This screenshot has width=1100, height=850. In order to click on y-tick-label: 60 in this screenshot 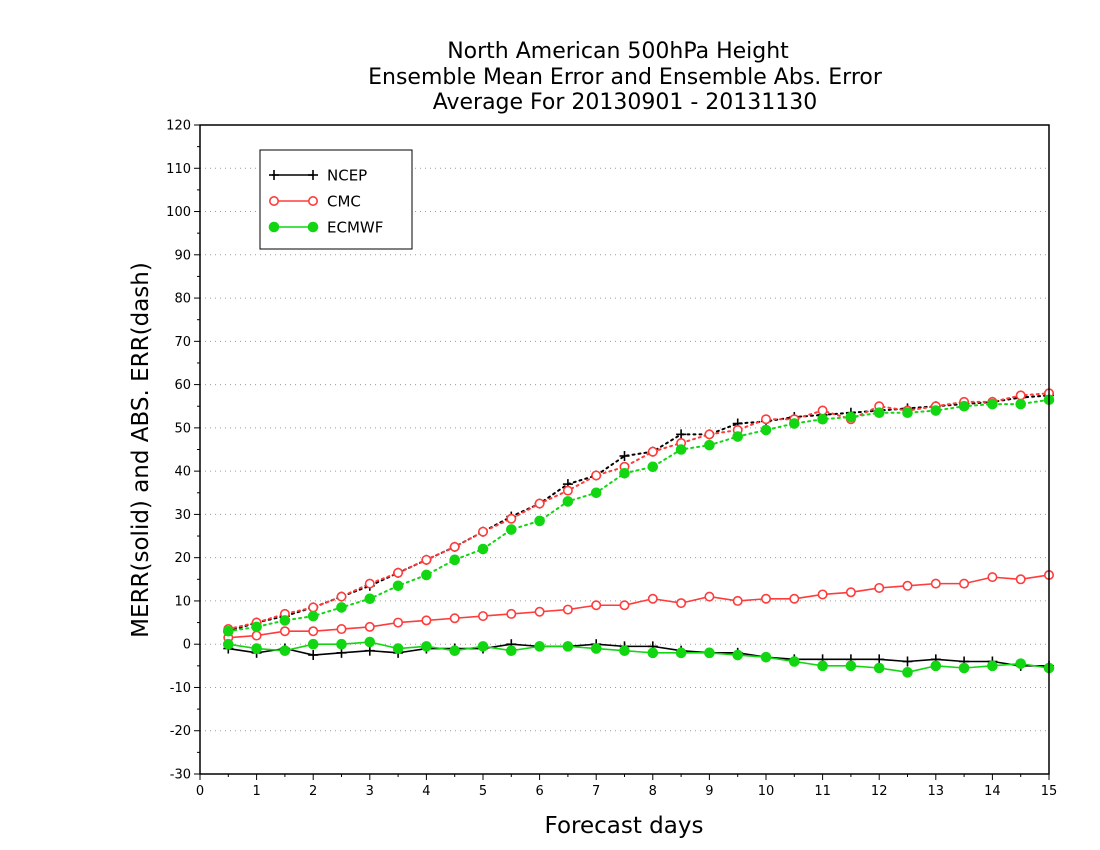, I will do `click(182, 385)`.